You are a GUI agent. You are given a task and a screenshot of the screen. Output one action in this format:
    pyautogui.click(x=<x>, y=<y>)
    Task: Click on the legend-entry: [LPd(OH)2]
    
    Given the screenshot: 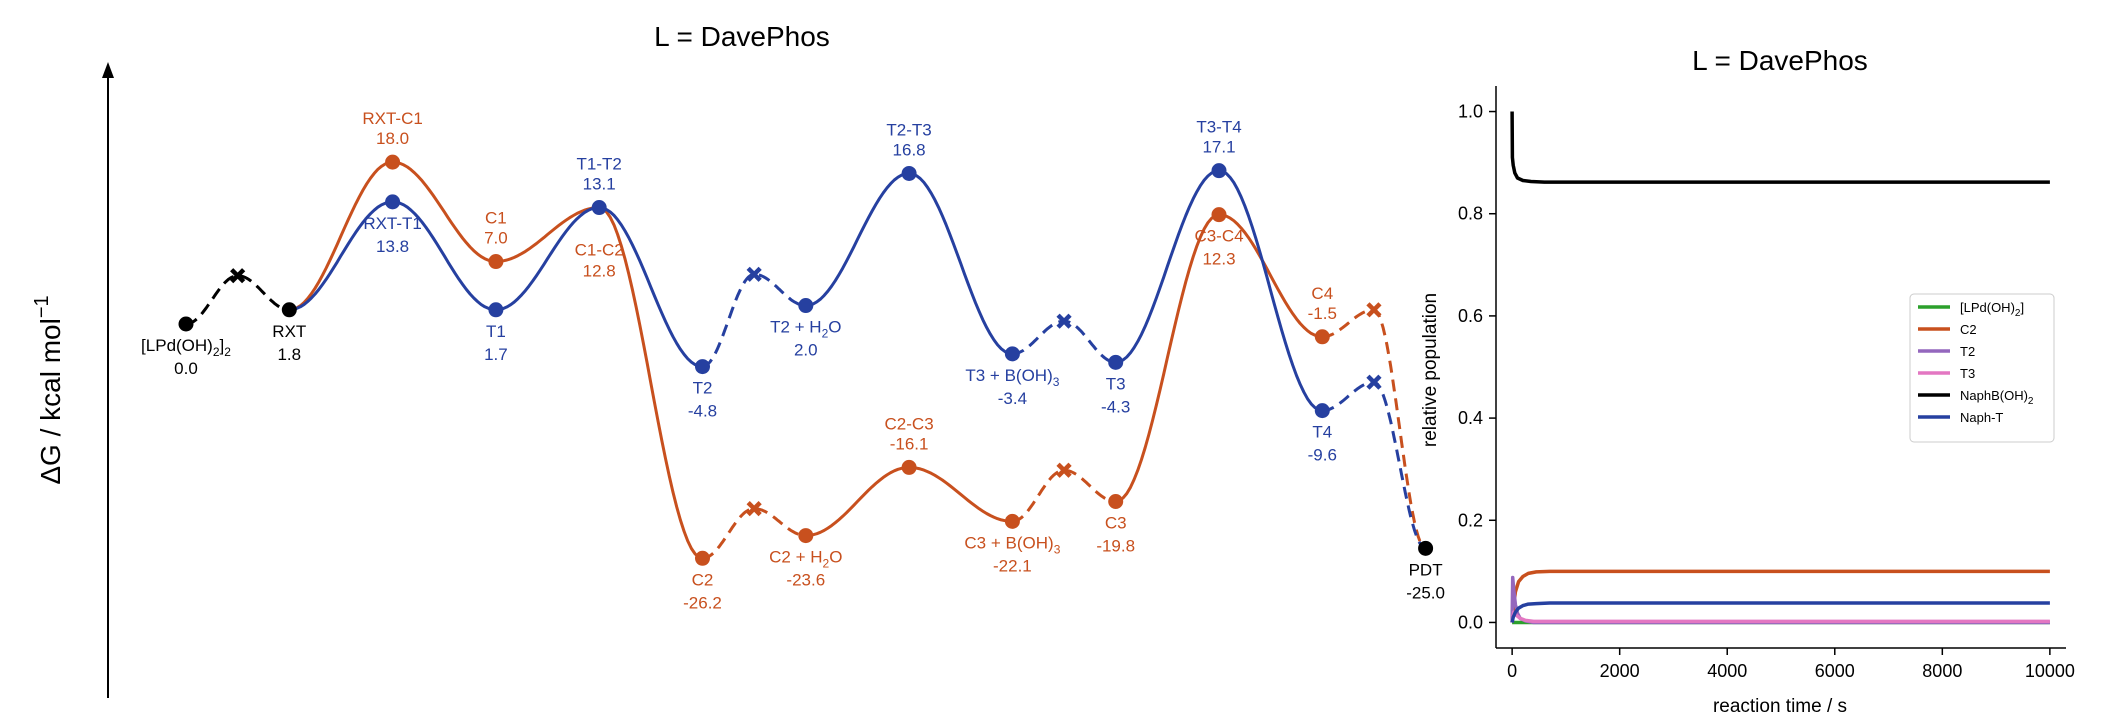 What is the action you would take?
    pyautogui.click(x=1971, y=309)
    